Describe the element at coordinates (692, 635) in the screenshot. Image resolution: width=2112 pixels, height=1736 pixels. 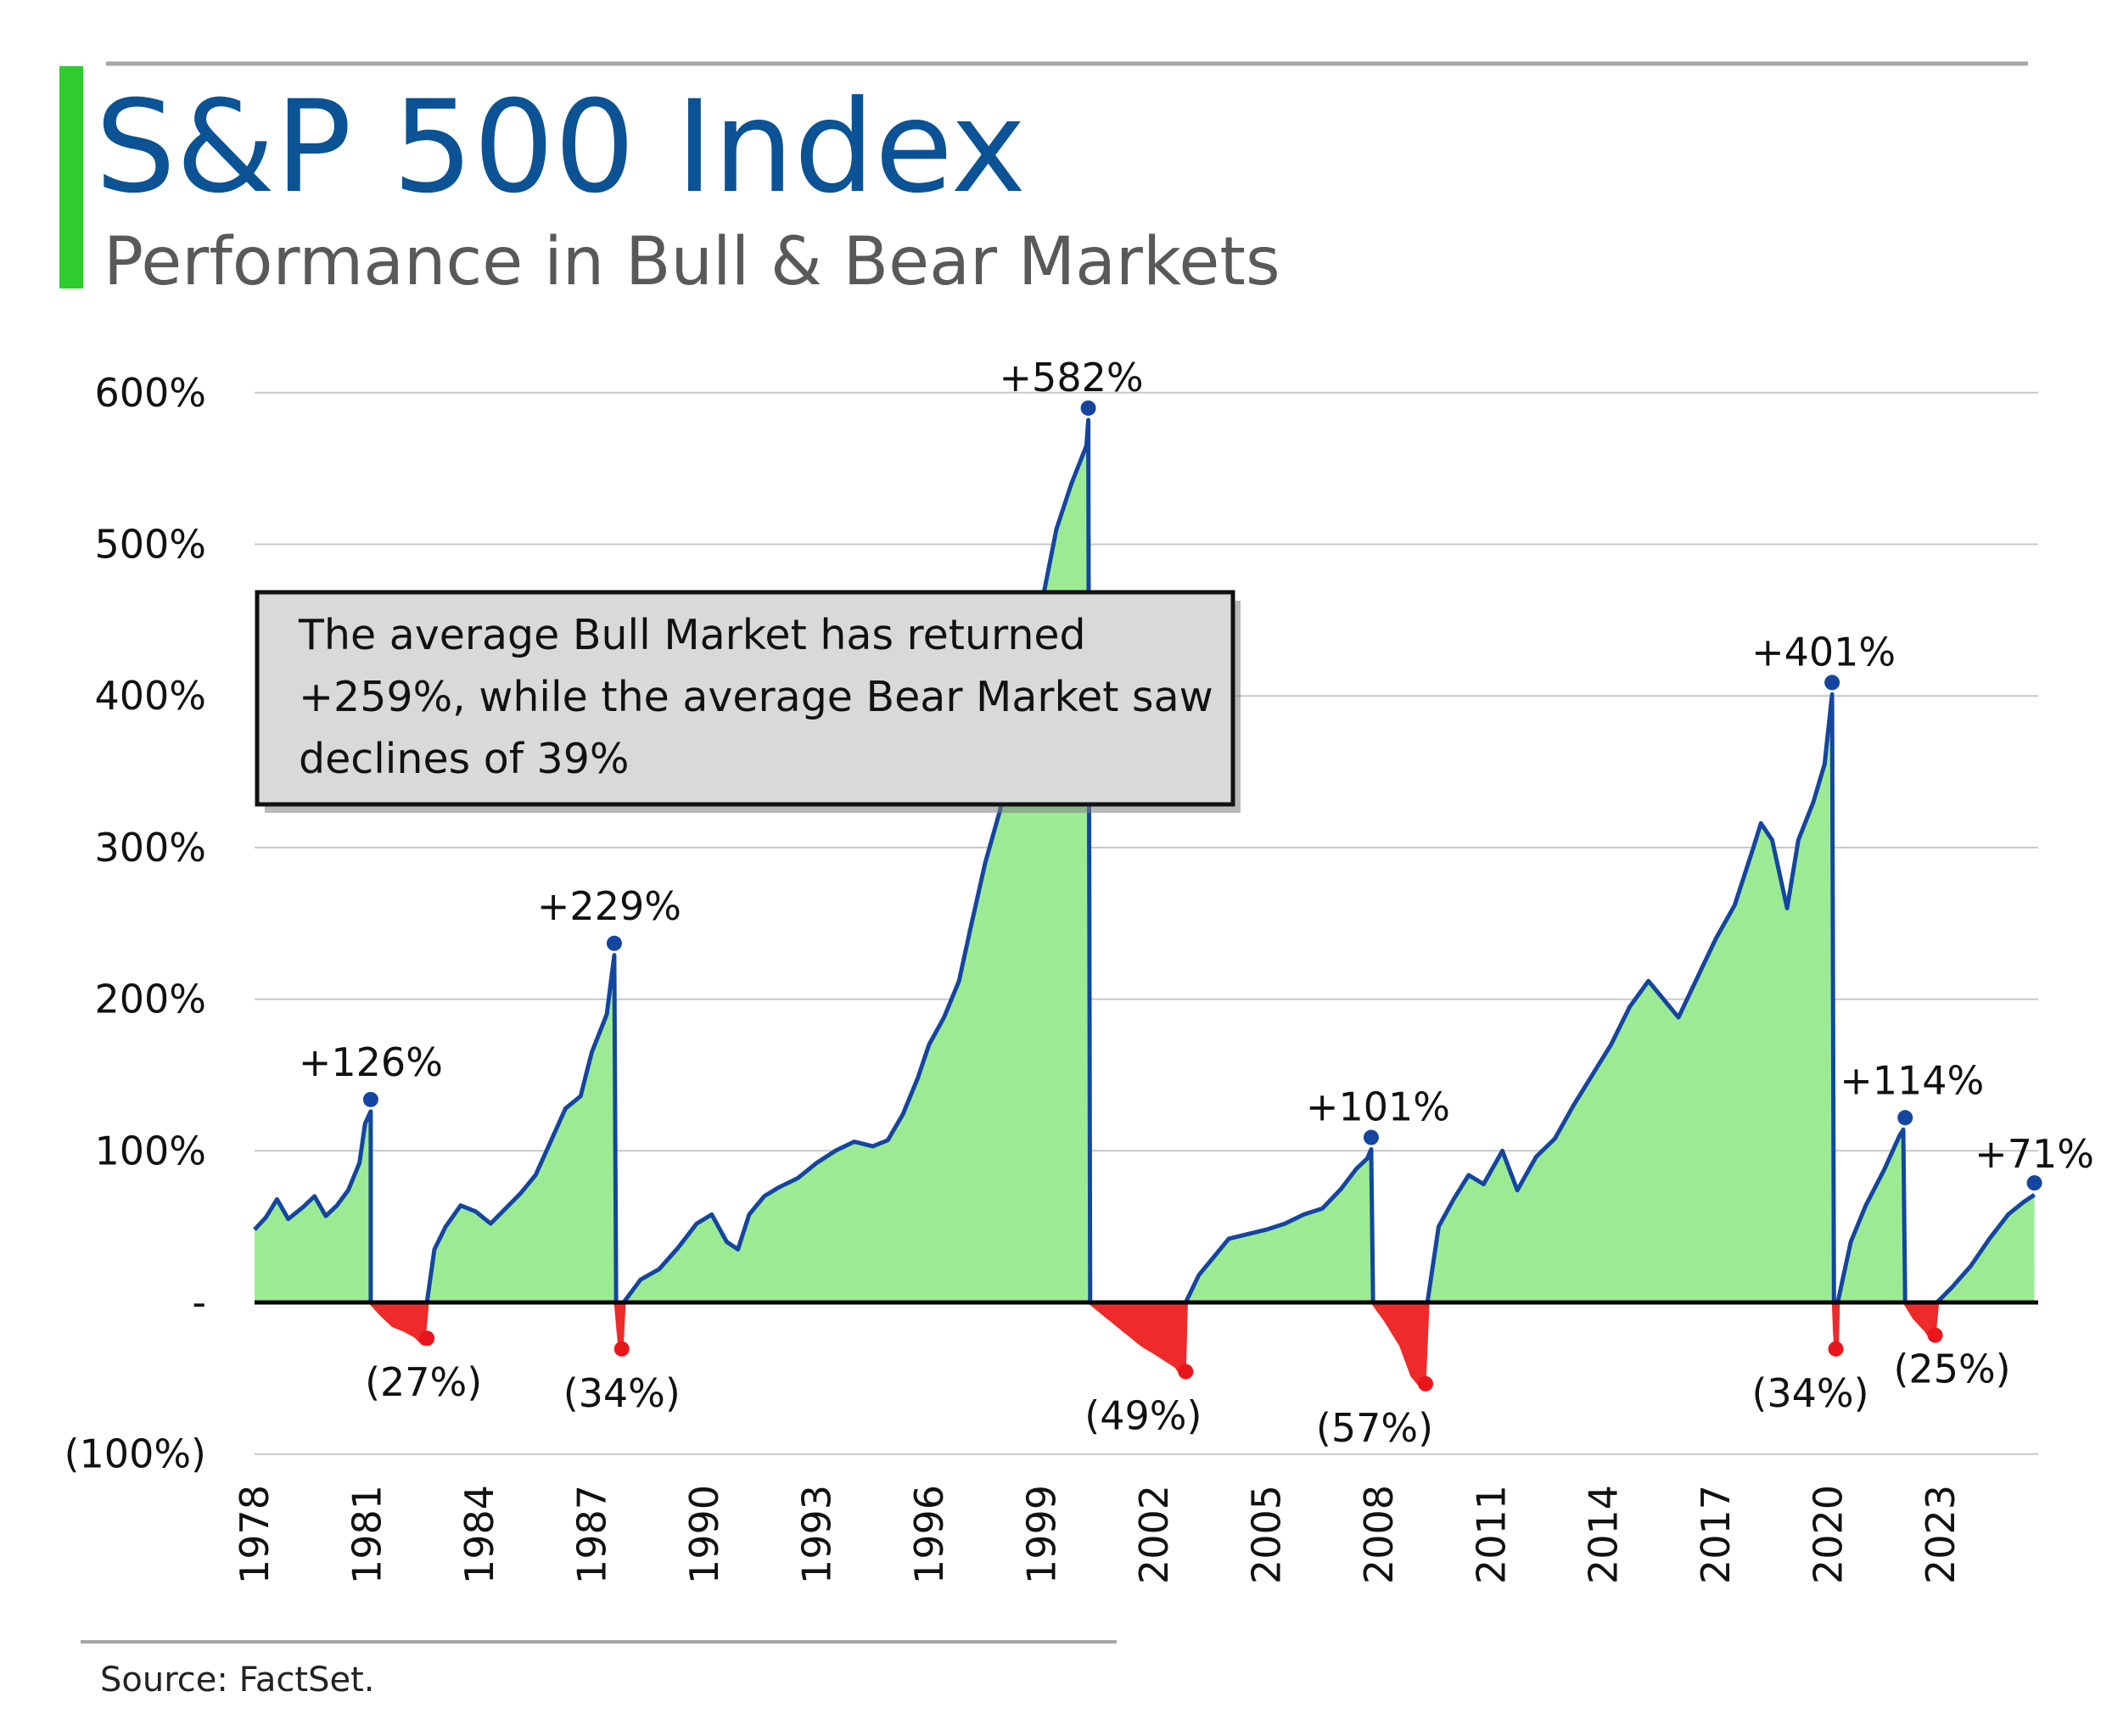
I see `callout-line-1: The average Bull Market has returned` at that location.